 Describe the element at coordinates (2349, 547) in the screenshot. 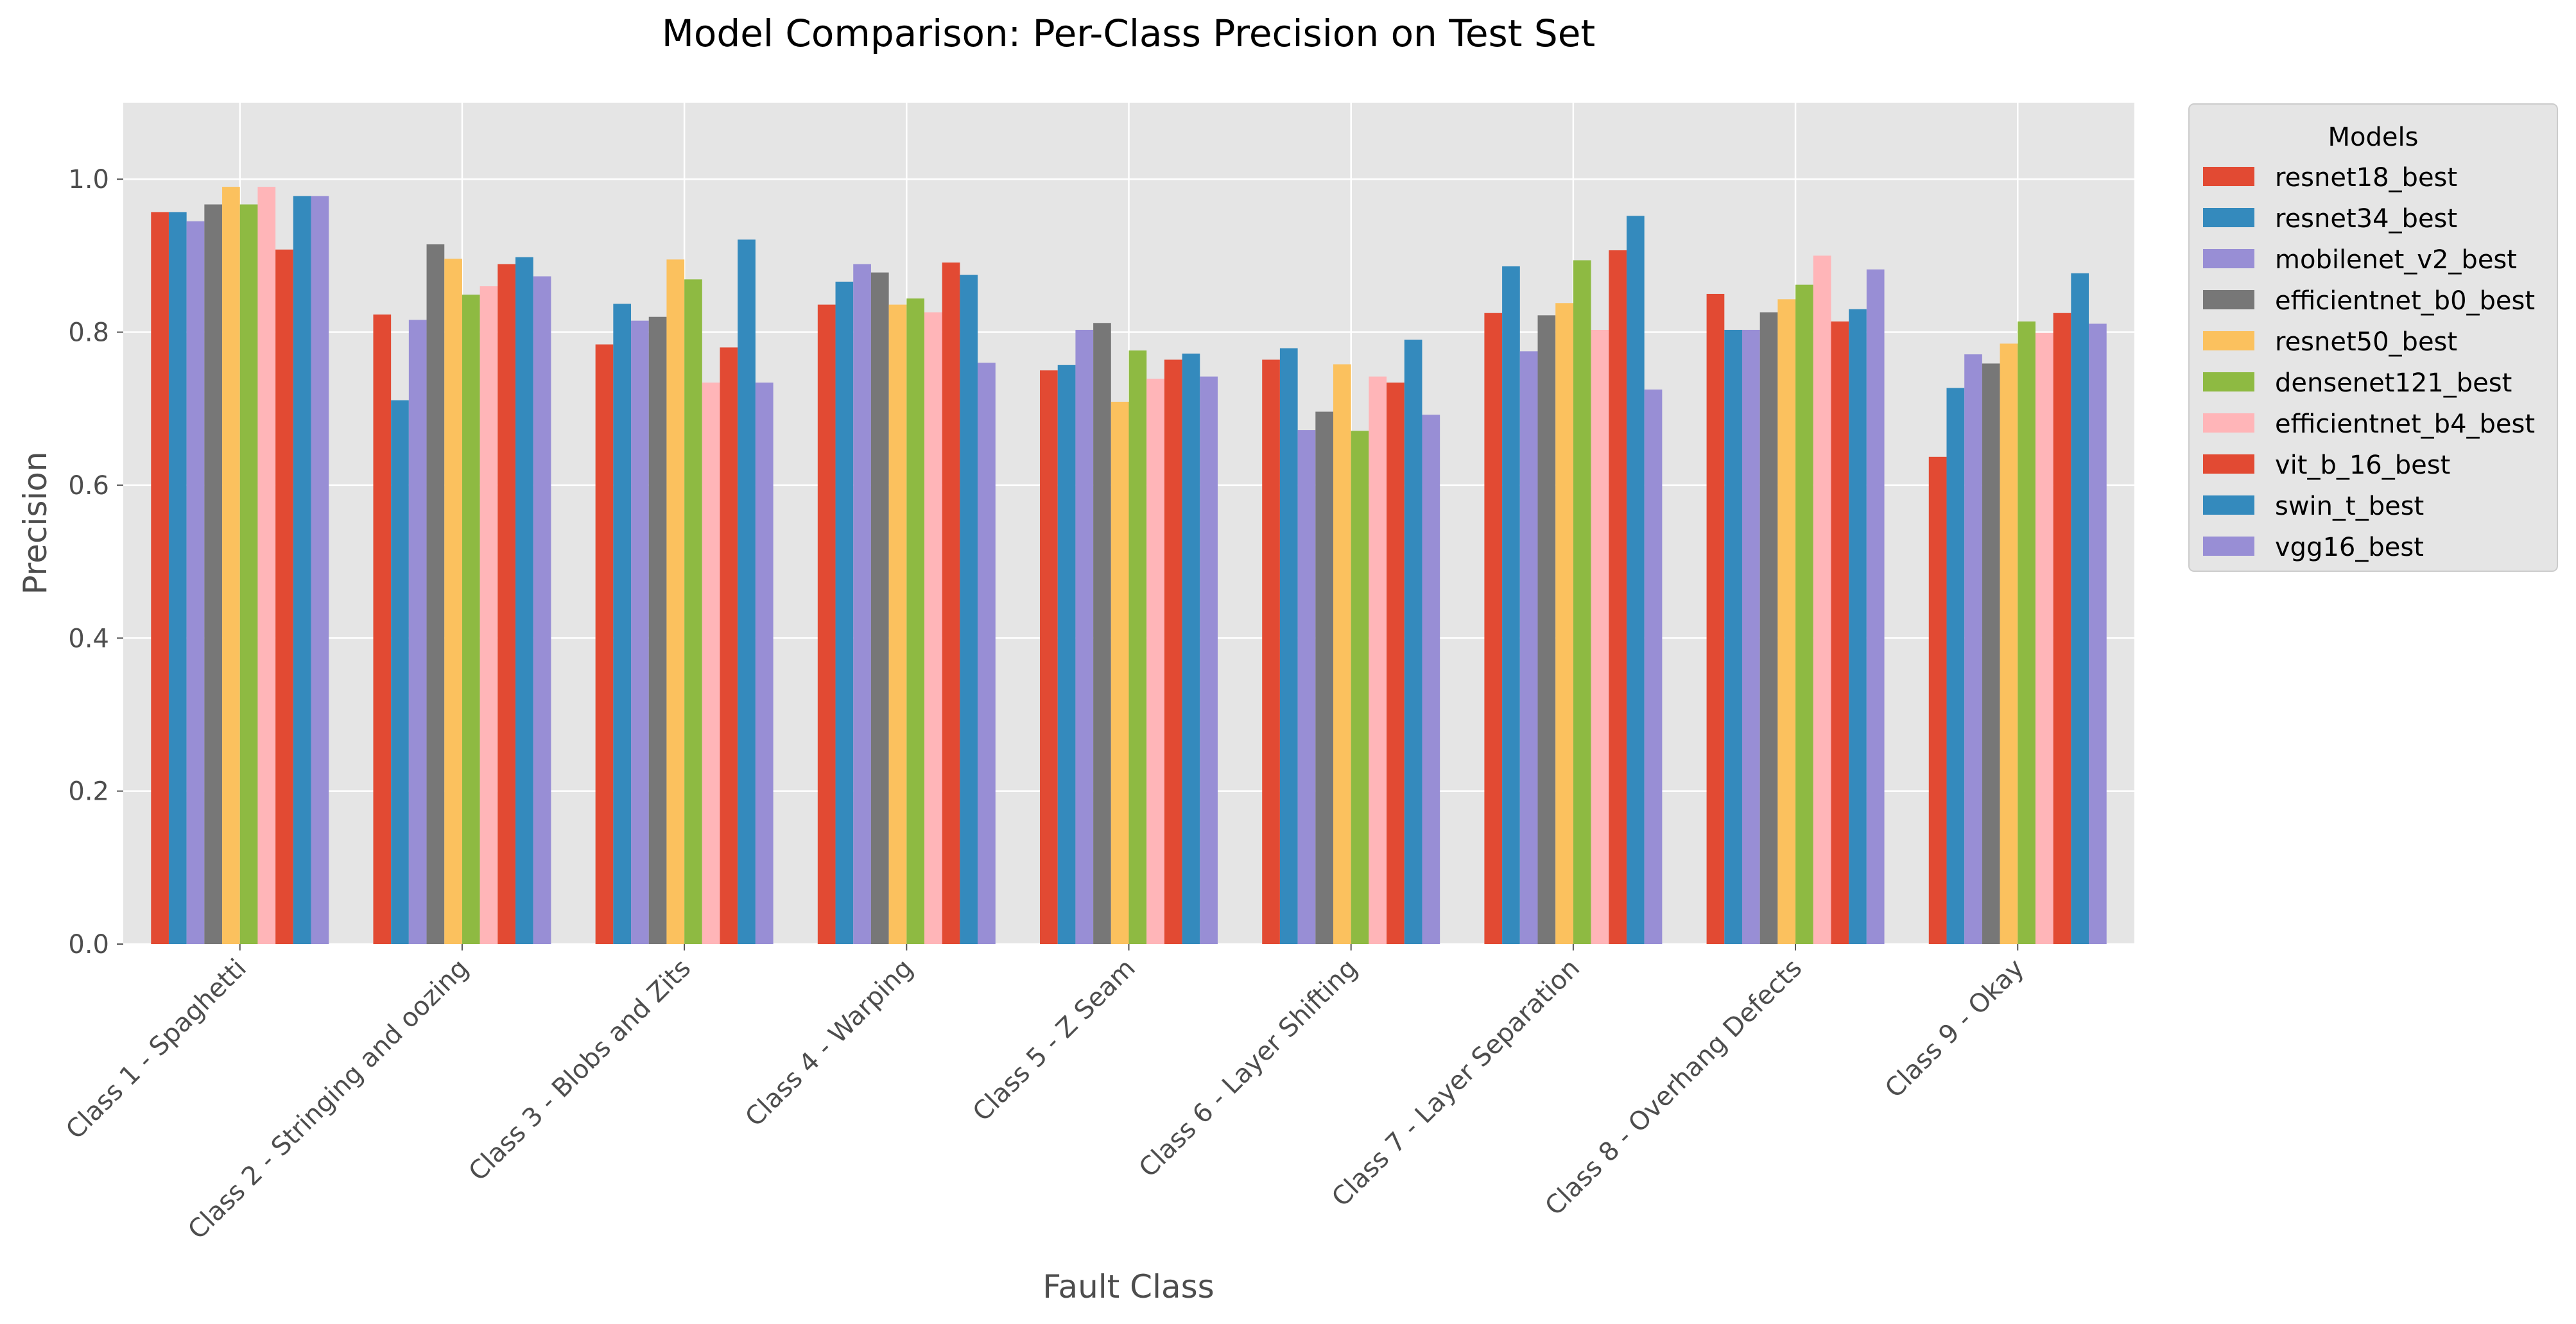

I see `legend-label: vgg16_best` at that location.